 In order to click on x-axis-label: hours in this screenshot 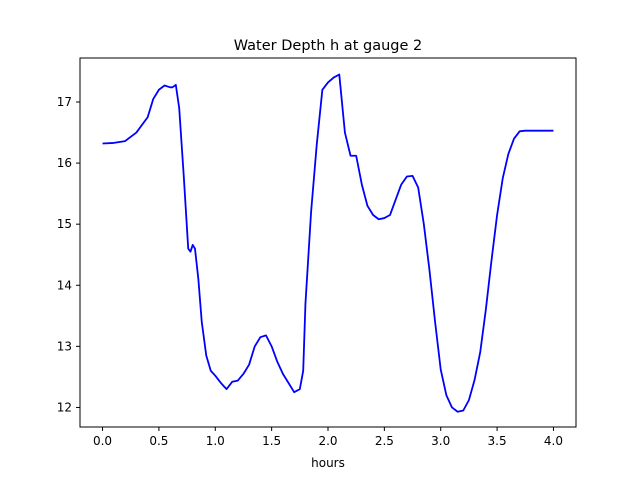, I will do `click(328, 463)`.